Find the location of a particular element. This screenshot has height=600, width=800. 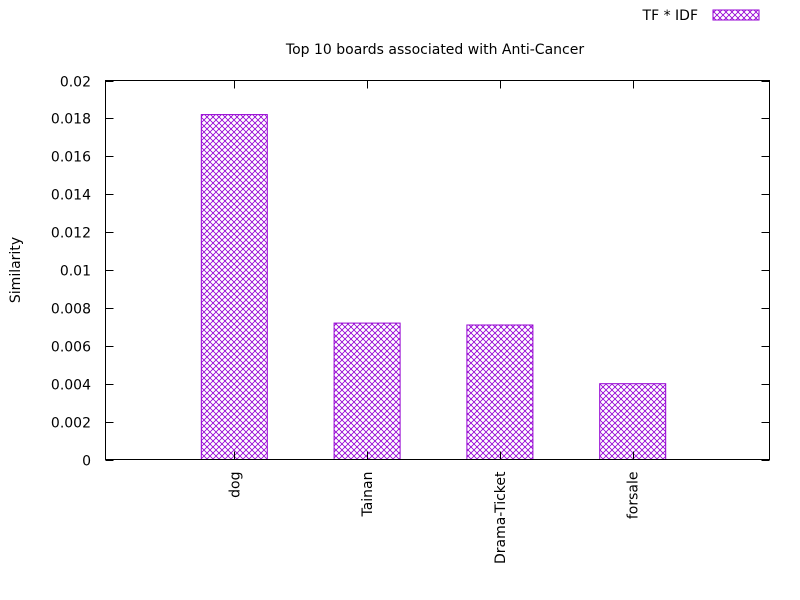

y-tick-label: 0 is located at coordinates (86, 462).